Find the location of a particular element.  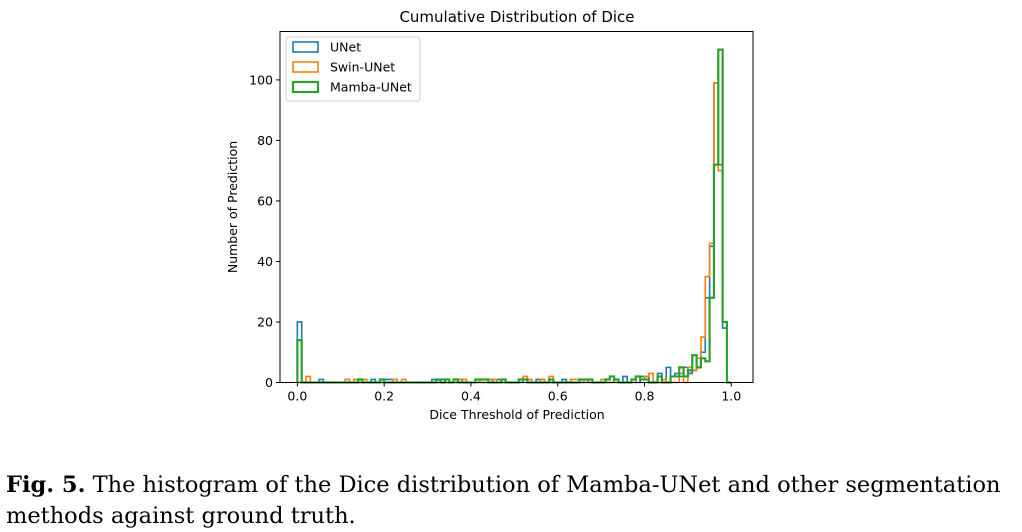

y-tick-label: 40 is located at coordinates (265, 261).